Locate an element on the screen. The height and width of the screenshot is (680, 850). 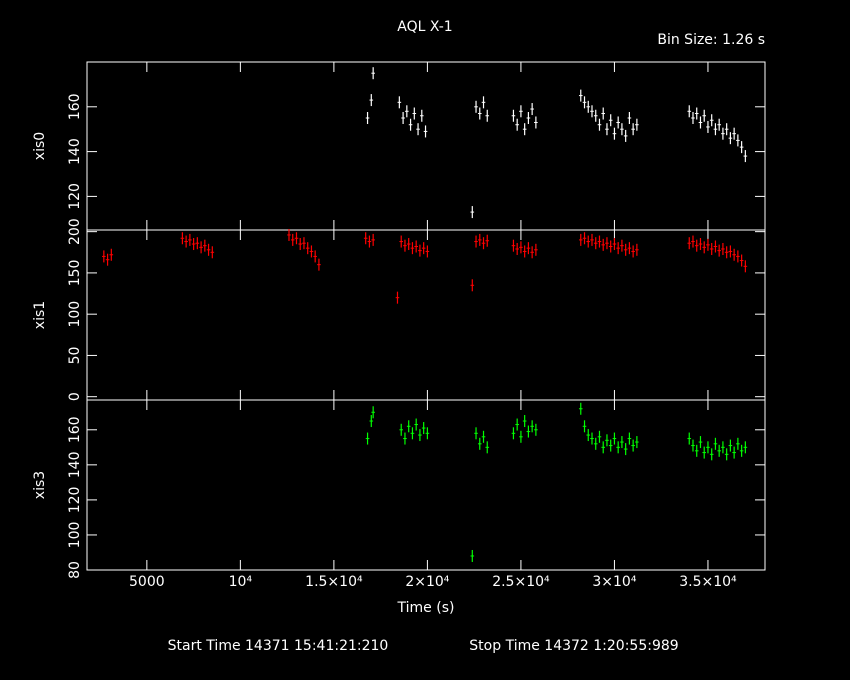
y-tick-label: 80 is located at coordinates (75, 570).